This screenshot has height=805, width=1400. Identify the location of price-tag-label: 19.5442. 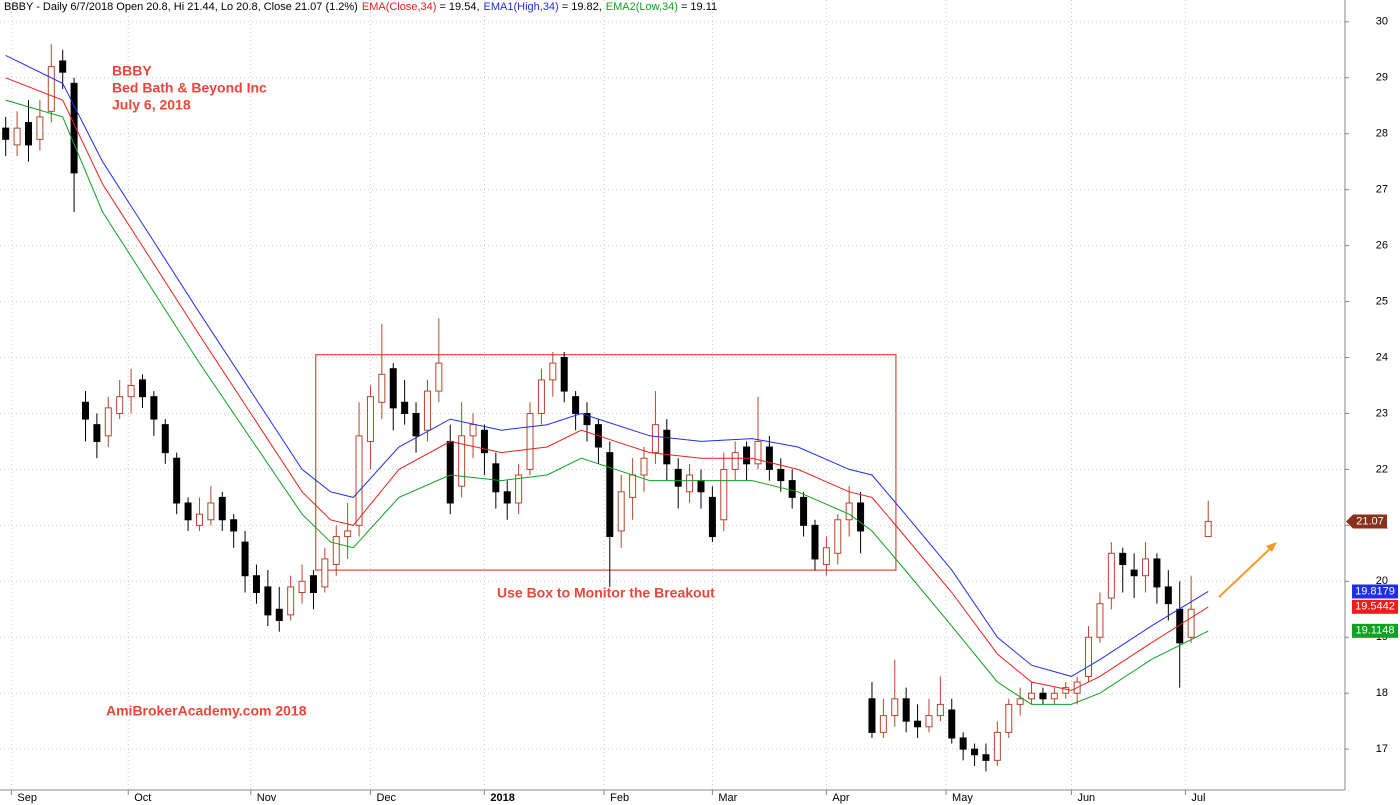
(1375, 607).